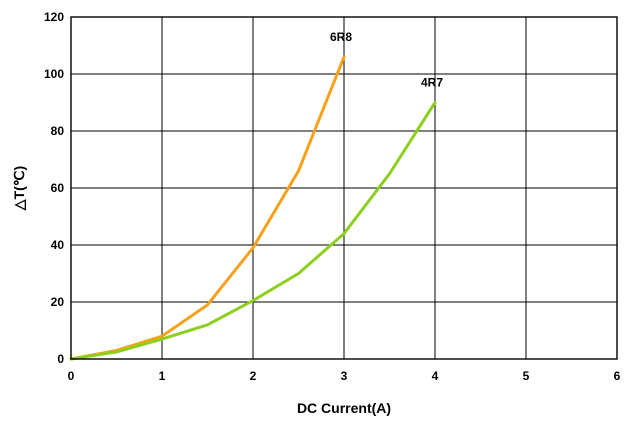  What do you see at coordinates (162, 376) in the screenshot?
I see `x-tick-label: 1` at bounding box center [162, 376].